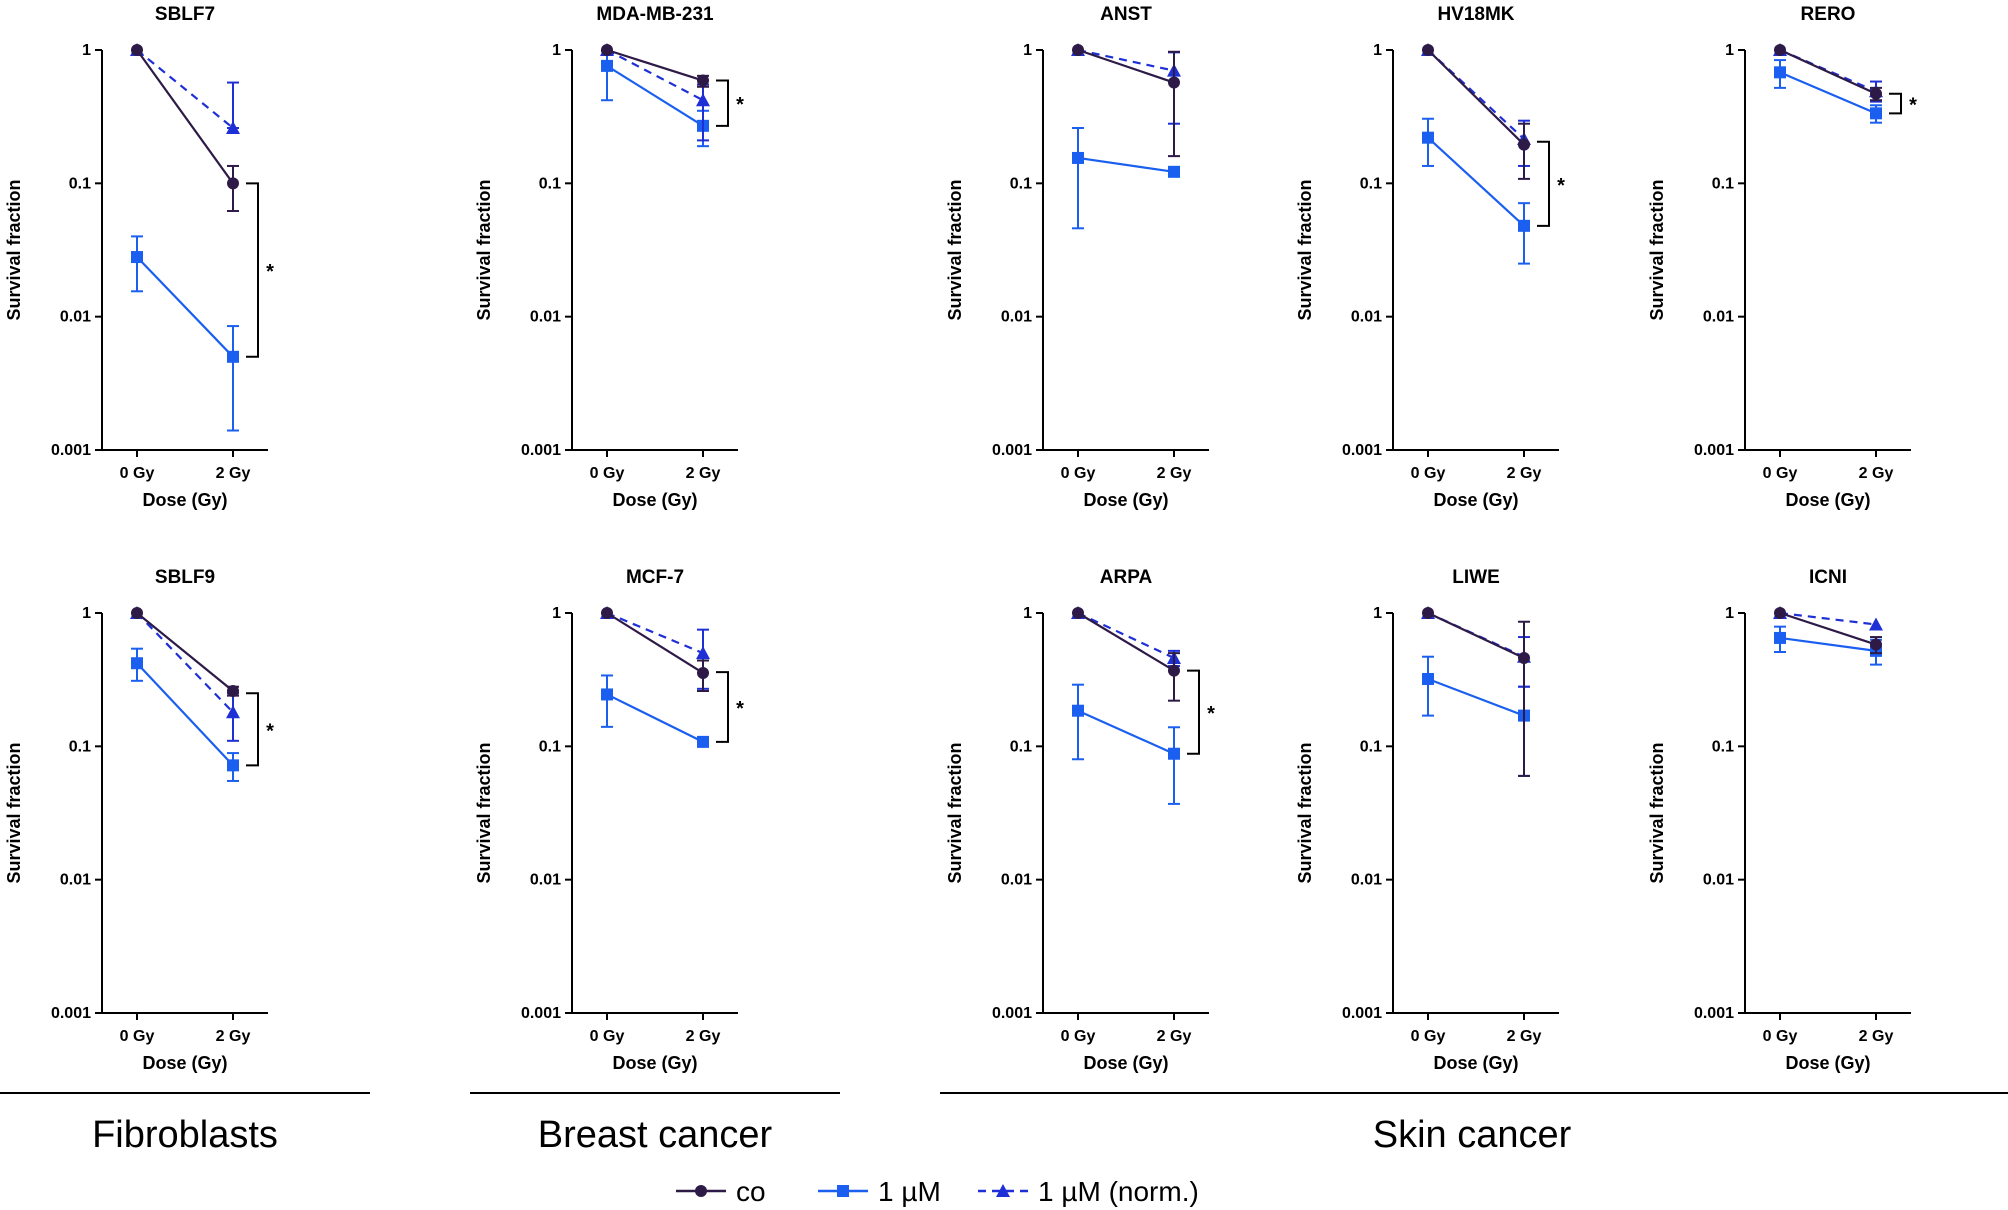 Image resolution: width=2008 pixels, height=1210 pixels. What do you see at coordinates (1126, 577) in the screenshot?
I see `panel-title: ARPA` at bounding box center [1126, 577].